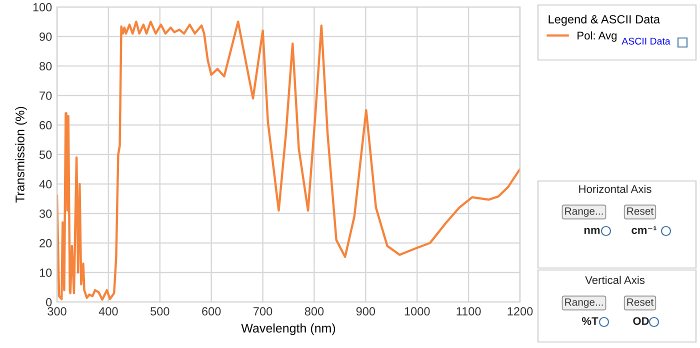 This screenshot has height=348, width=700. What do you see at coordinates (641, 321) in the screenshot?
I see `text: OD` at bounding box center [641, 321].